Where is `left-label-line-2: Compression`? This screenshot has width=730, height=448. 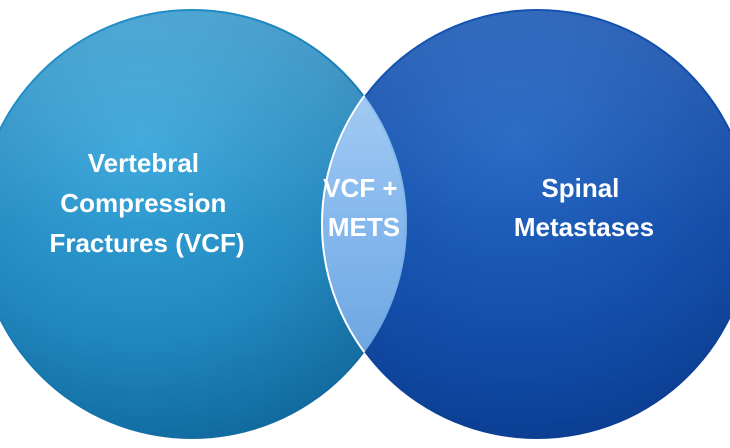 left-label-line-2: Compression is located at coordinates (143, 203).